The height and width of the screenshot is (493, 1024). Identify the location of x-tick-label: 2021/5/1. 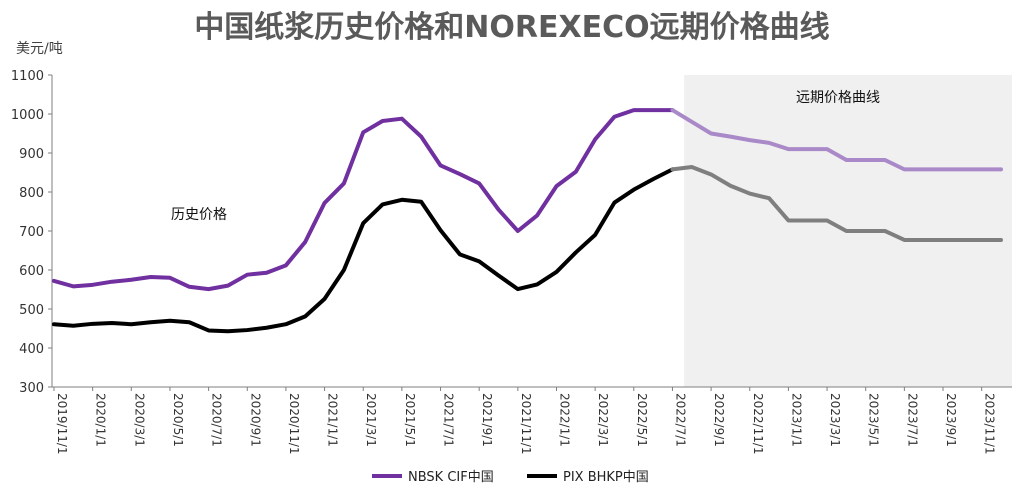
(410, 420).